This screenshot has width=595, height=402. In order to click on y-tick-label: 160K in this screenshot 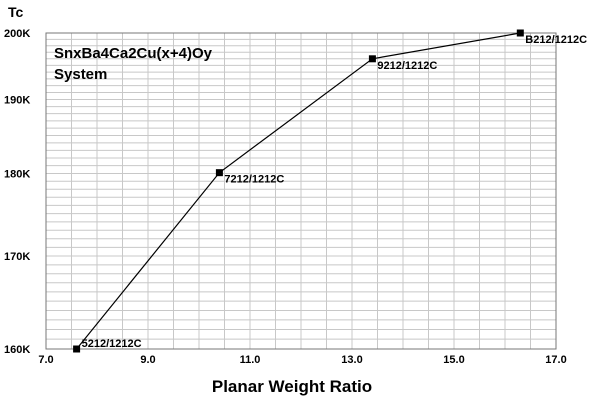, I will do `click(17, 350)`.